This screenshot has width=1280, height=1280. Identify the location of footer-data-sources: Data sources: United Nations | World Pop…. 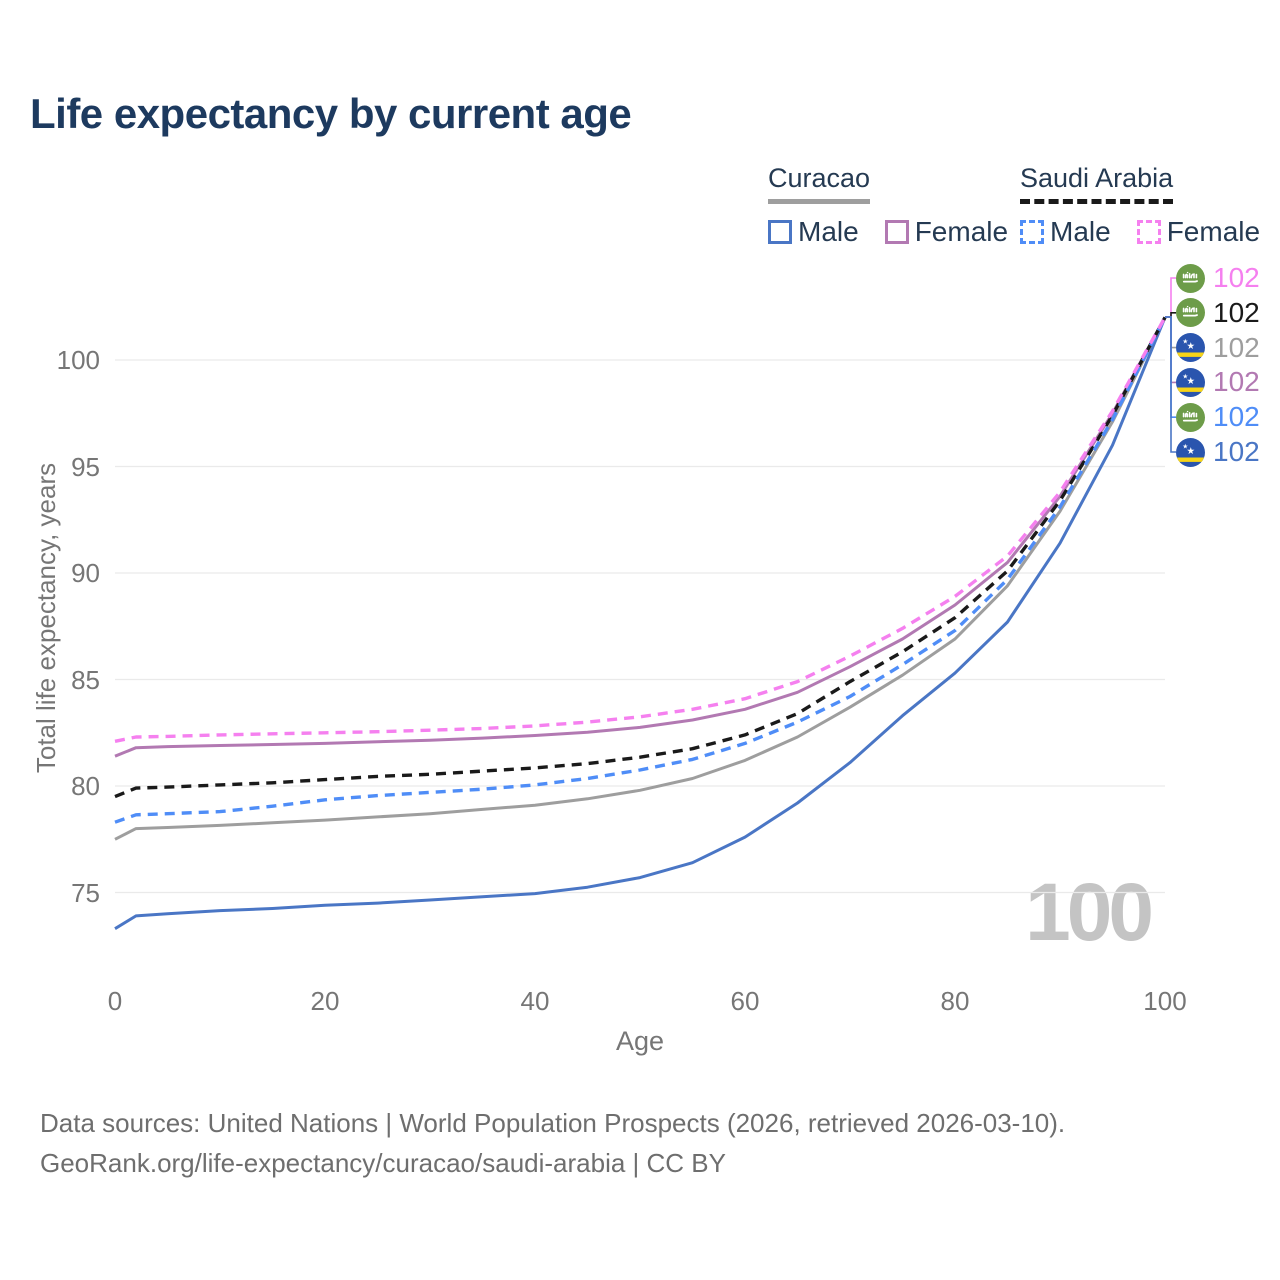
(553, 1123).